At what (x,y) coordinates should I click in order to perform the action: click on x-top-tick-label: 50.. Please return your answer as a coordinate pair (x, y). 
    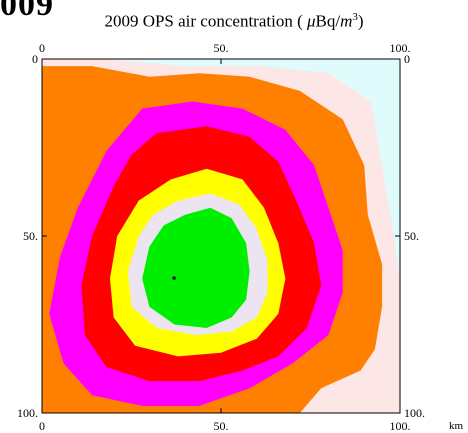
    Looking at the image, I should click on (221, 48).